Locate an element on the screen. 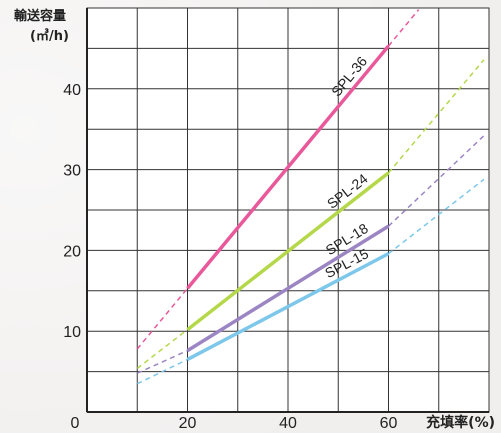  spl-24-dashed-start is located at coordinates (162, 348).